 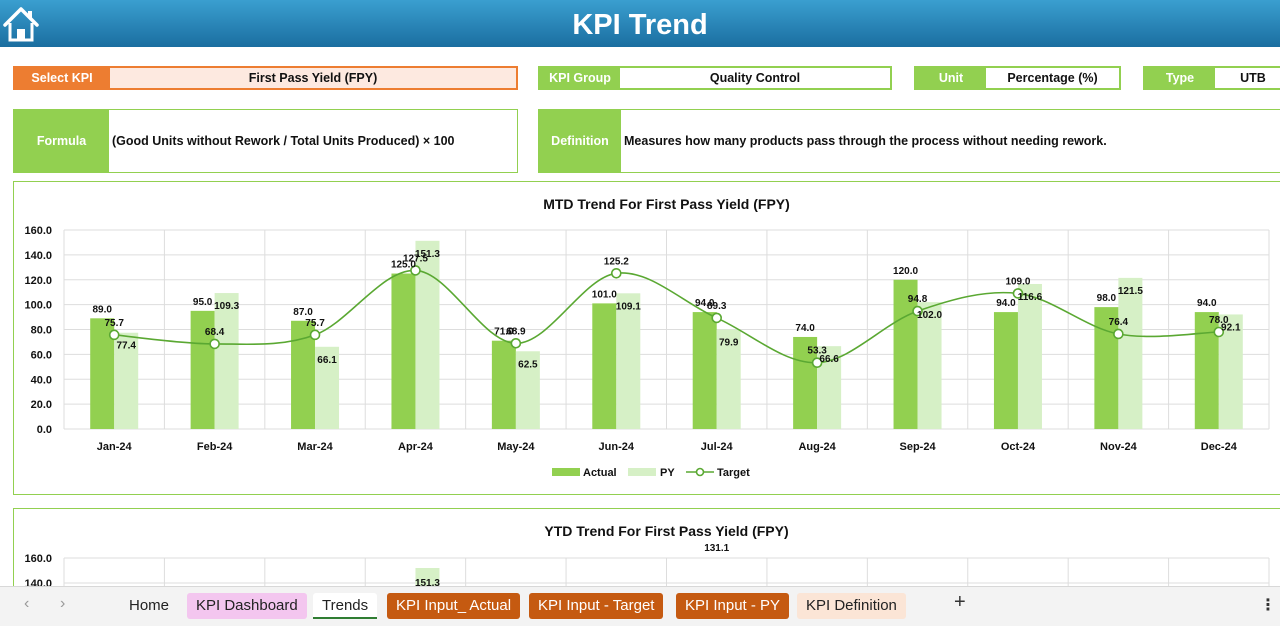 I want to click on target-data-label: 94.8, so click(x=918, y=299).